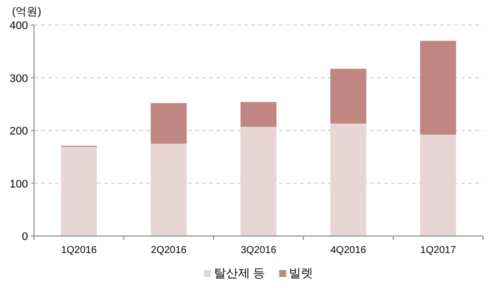 The height and width of the screenshot is (288, 491). What do you see at coordinates (19, 132) in the screenshot?
I see `y-tick-label: 200` at bounding box center [19, 132].